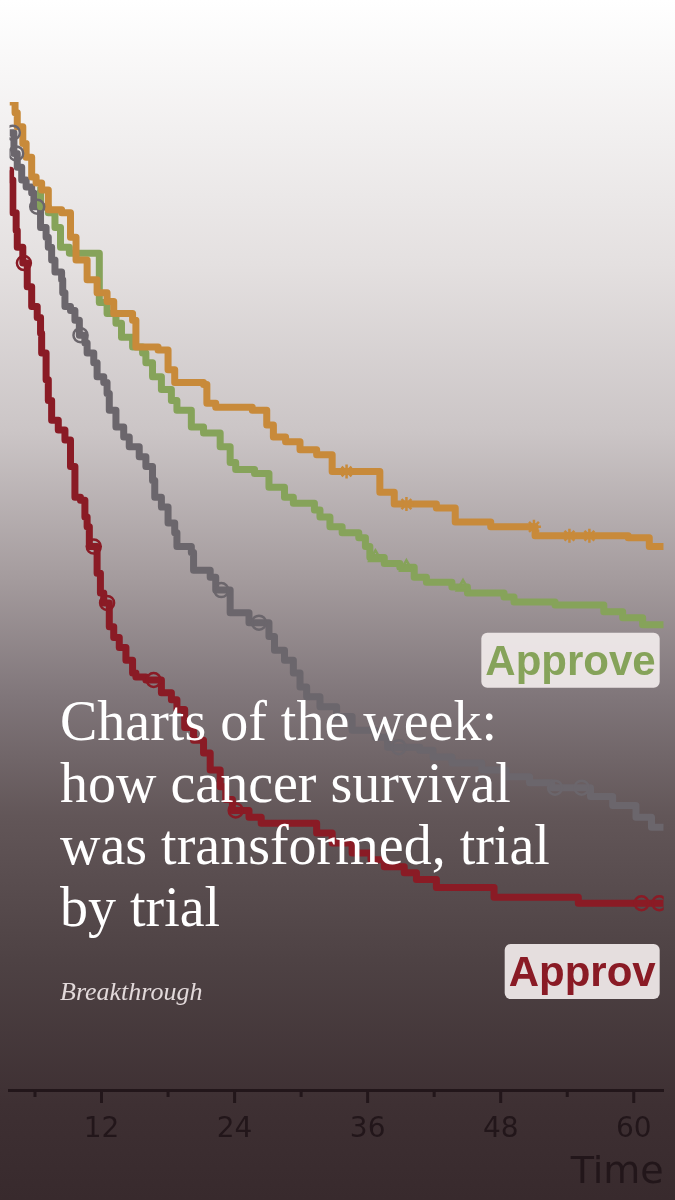 Image resolution: width=675 pixels, height=1200 pixels. What do you see at coordinates (570, 660) in the screenshot?
I see `series-label: Approve` at bounding box center [570, 660].